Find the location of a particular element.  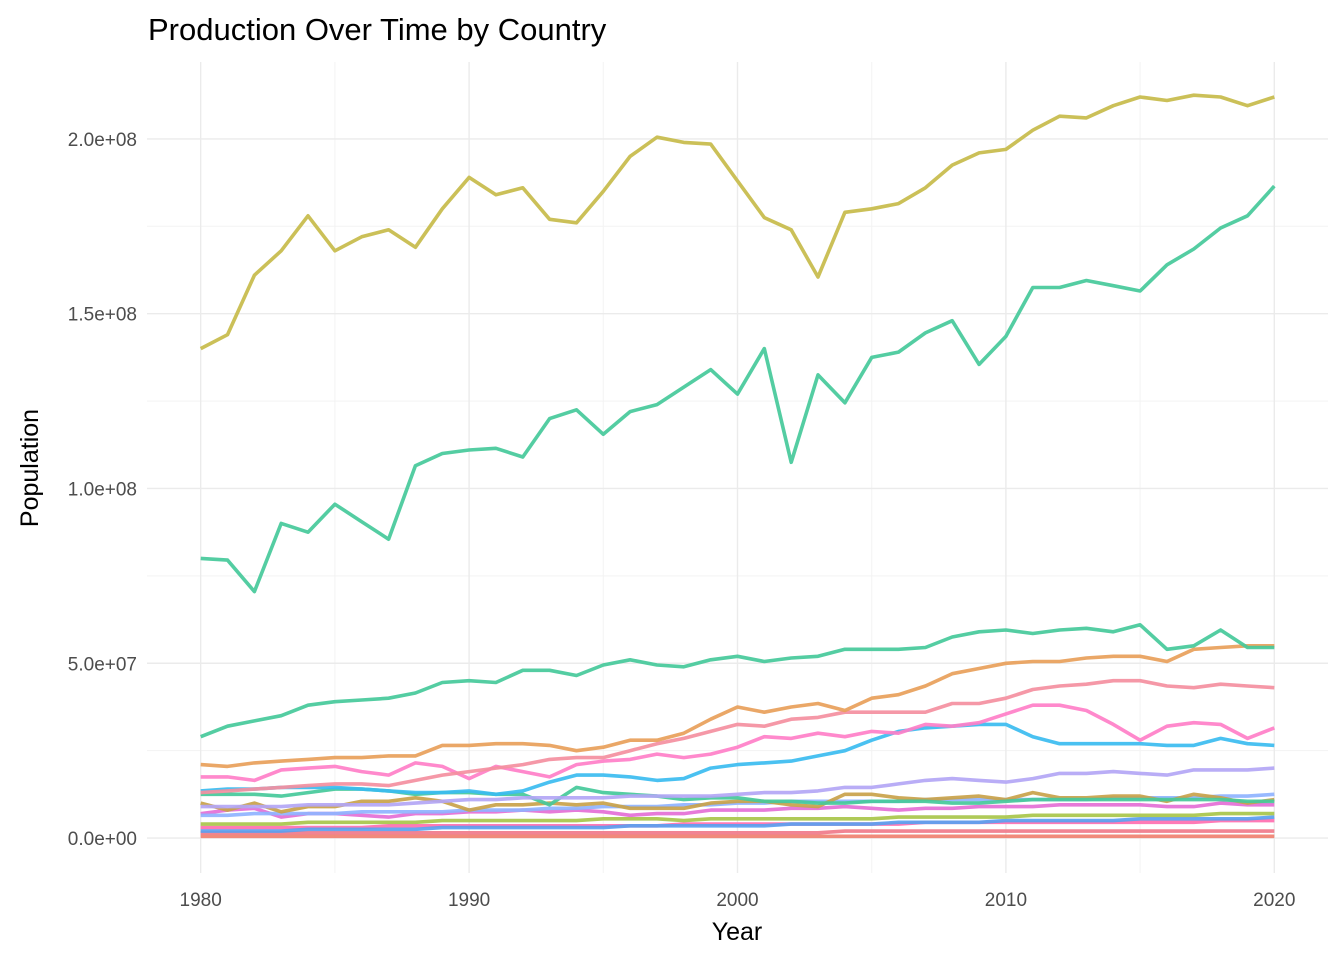

y-tick-label: 1.0e+08 is located at coordinates (102, 489).